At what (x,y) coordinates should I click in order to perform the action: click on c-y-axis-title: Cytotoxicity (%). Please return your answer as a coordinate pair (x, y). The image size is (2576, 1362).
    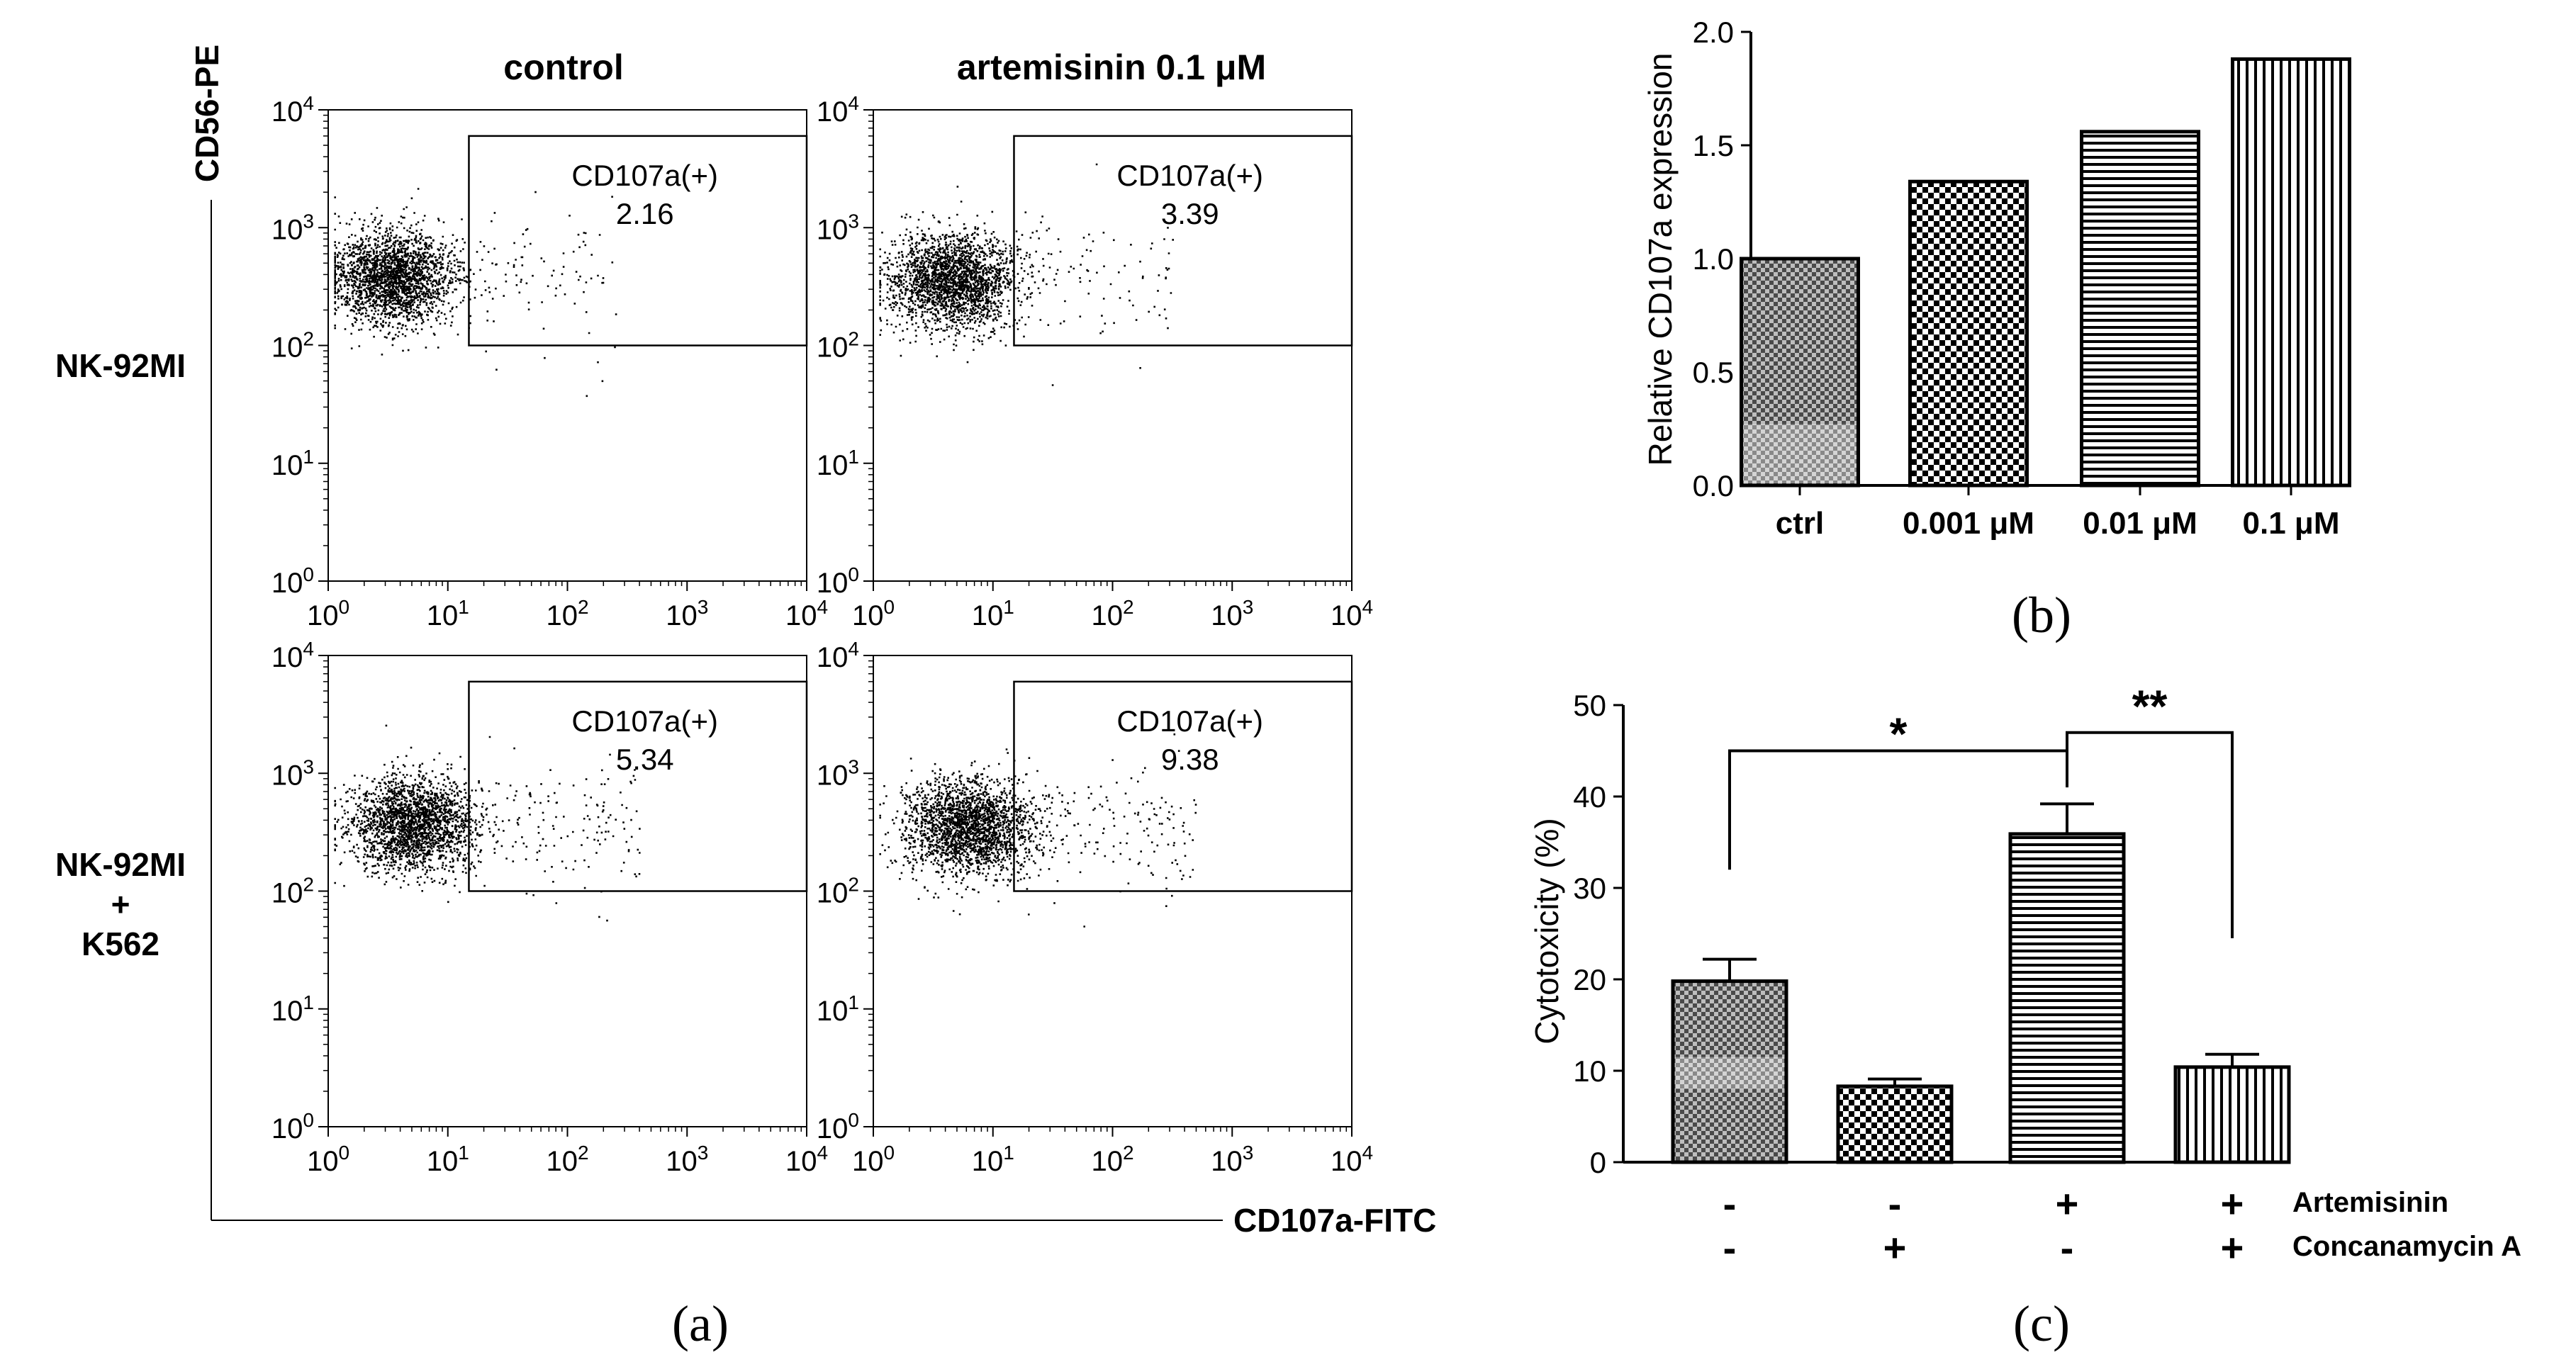
    Looking at the image, I should click on (1547, 931).